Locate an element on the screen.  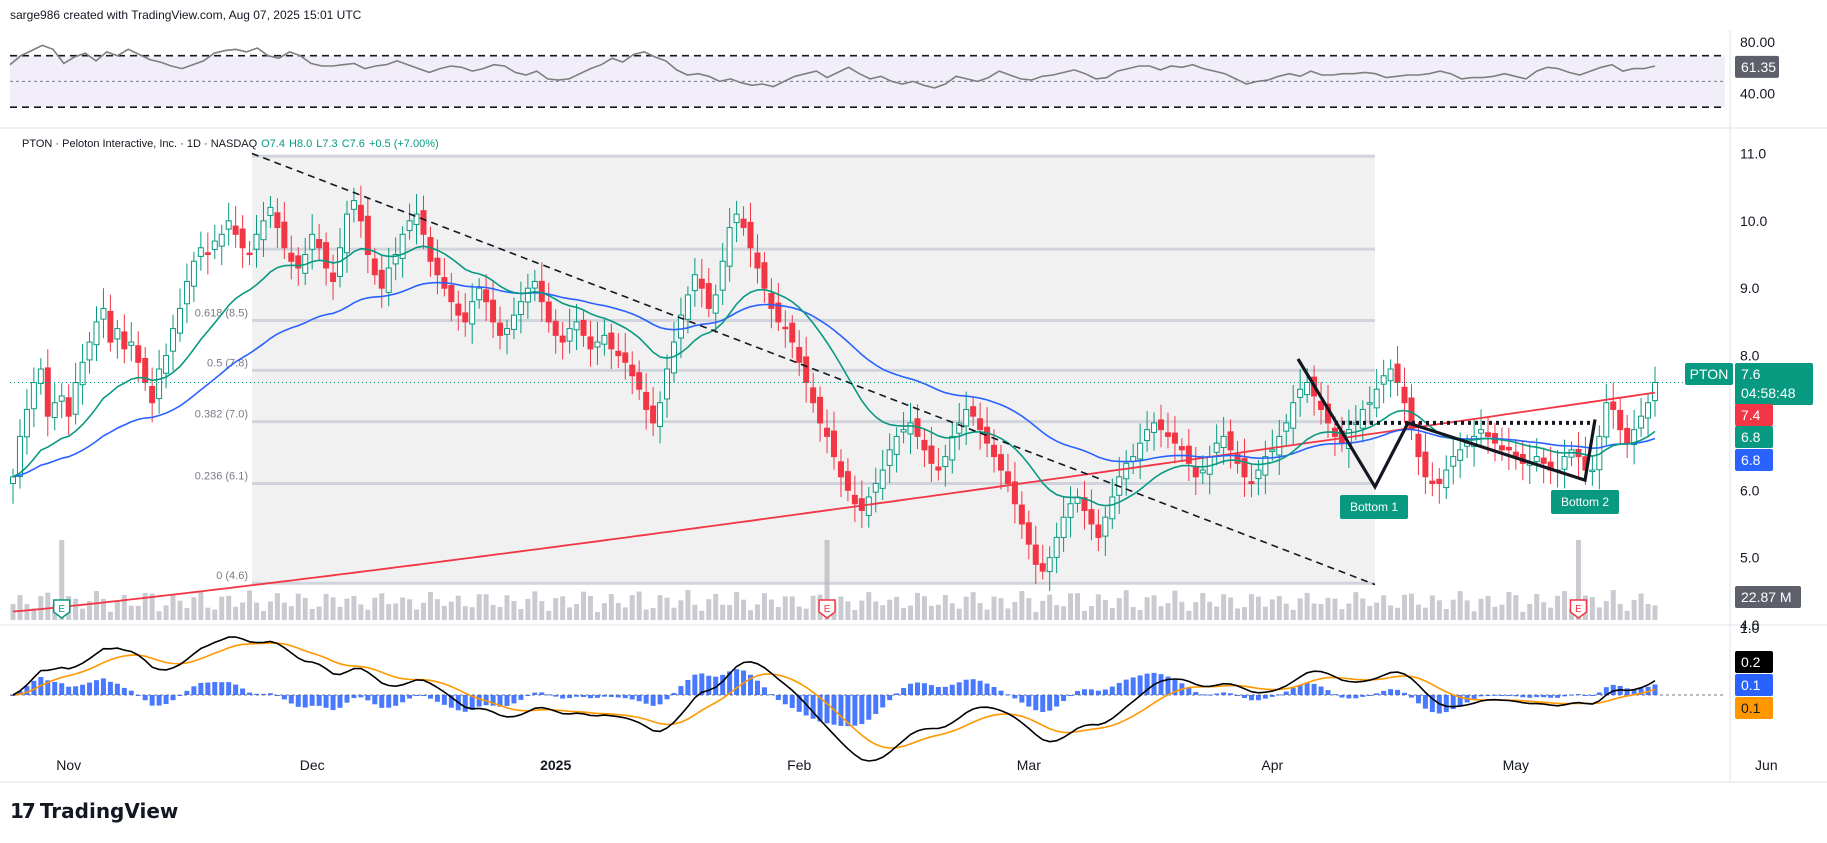
ema-fast-label: 6.8 is located at coordinates (1754, 437).